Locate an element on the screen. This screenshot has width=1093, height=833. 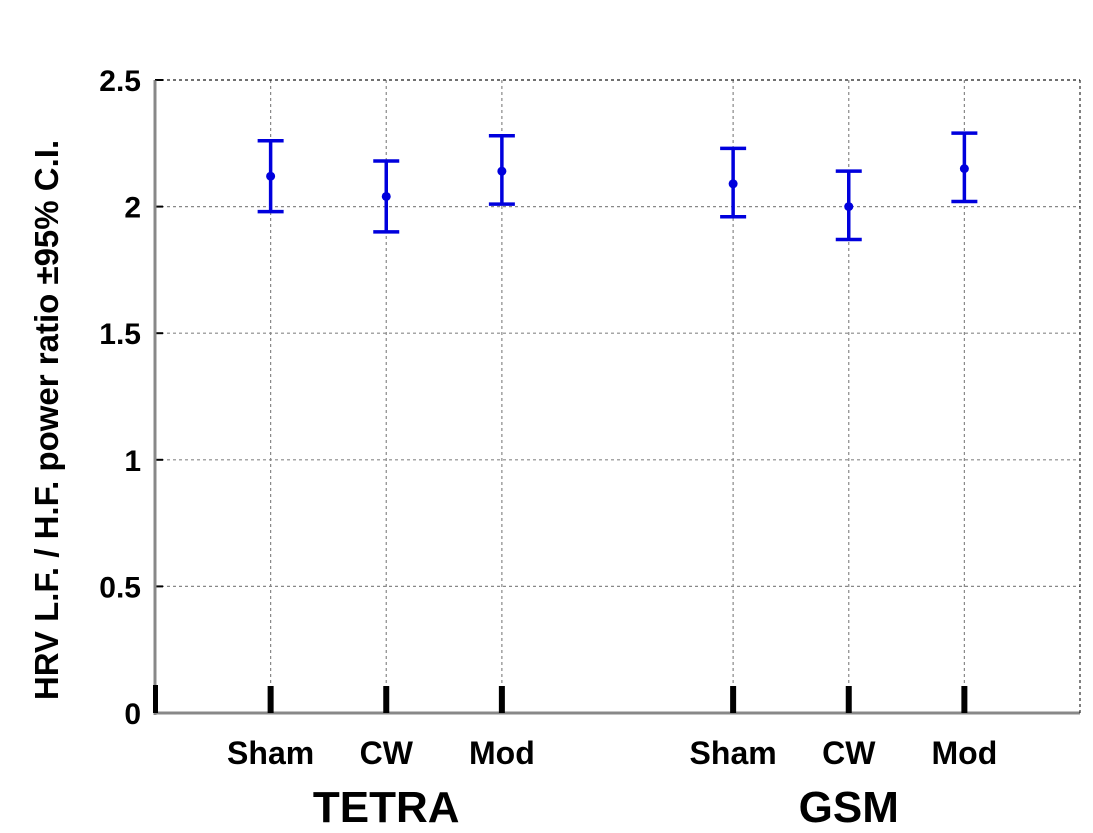
ytick-label-3: 1.5 is located at coordinates (120, 334).